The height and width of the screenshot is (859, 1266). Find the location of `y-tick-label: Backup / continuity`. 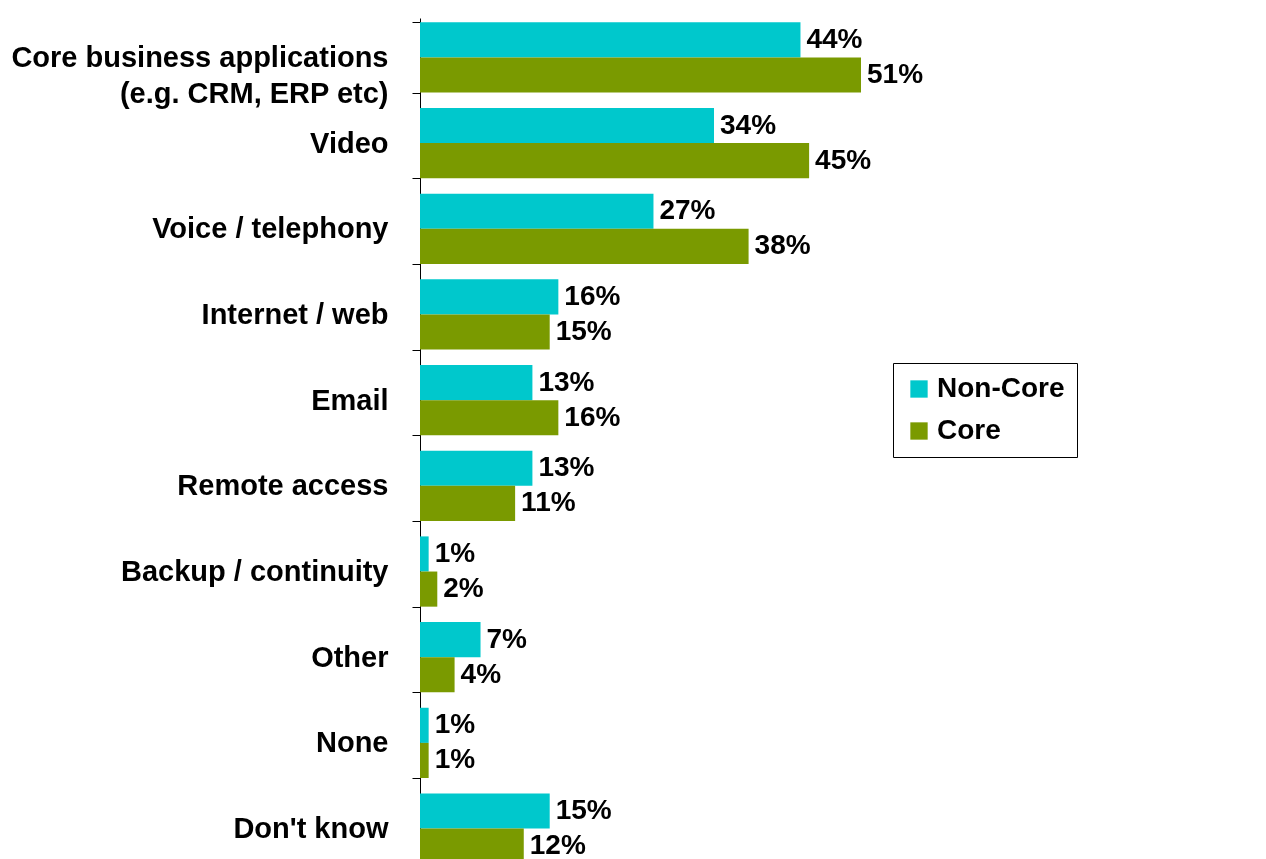

y-tick-label: Backup / continuity is located at coordinates (255, 571).